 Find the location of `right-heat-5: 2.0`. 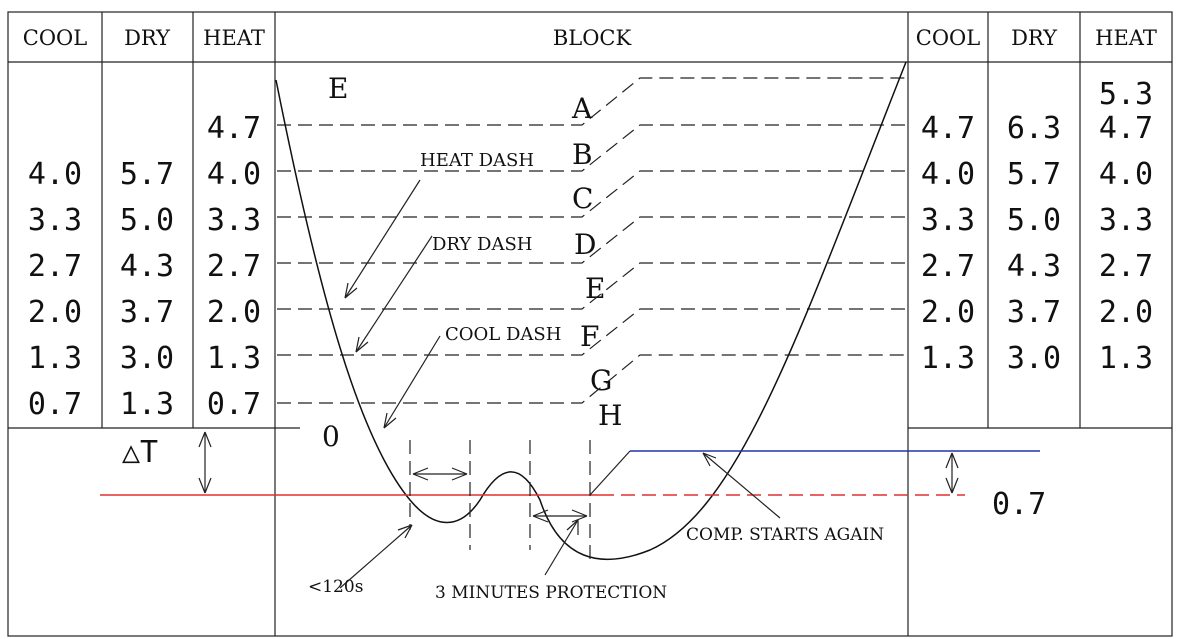

right-heat-5: 2.0 is located at coordinates (1126, 312).